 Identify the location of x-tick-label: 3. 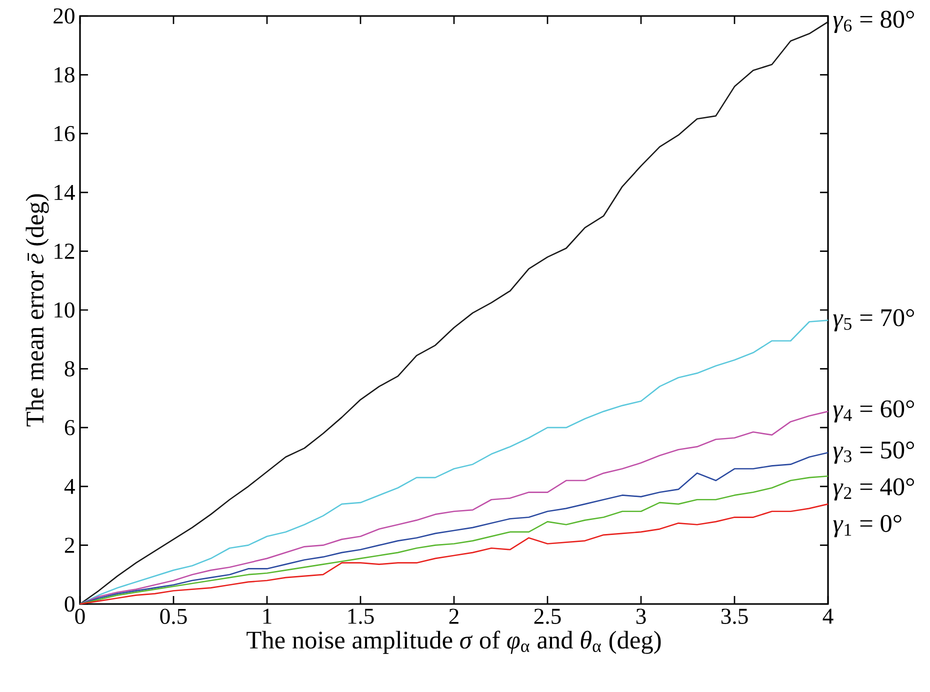
(641, 616).